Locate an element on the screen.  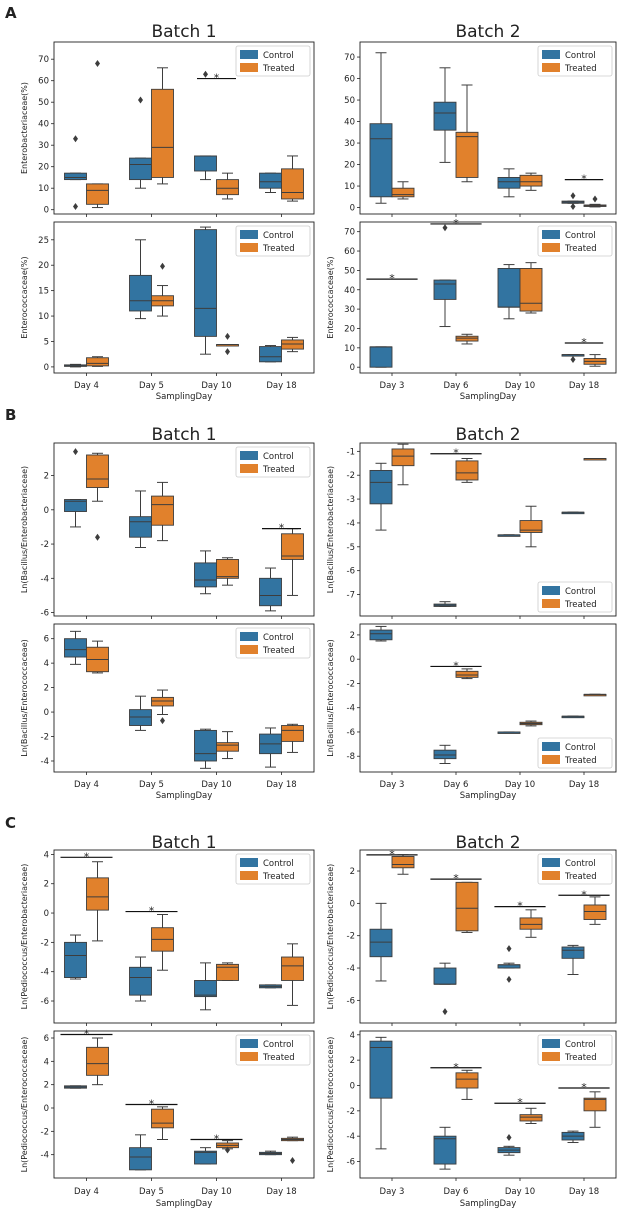
y-tick-label: -4 is located at coordinates (45, 973).